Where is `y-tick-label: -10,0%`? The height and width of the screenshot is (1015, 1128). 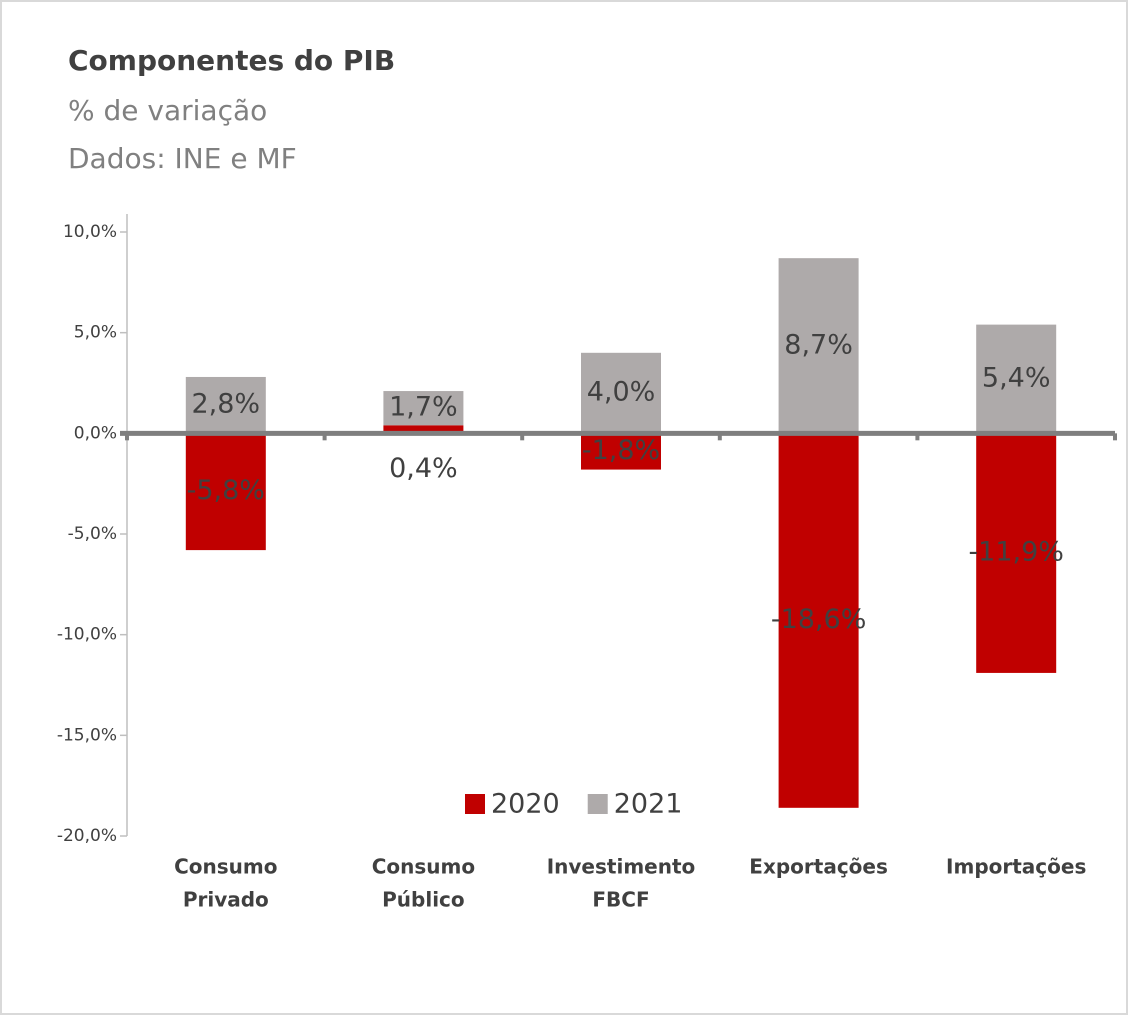
y-tick-label: -10,0% is located at coordinates (87, 635).